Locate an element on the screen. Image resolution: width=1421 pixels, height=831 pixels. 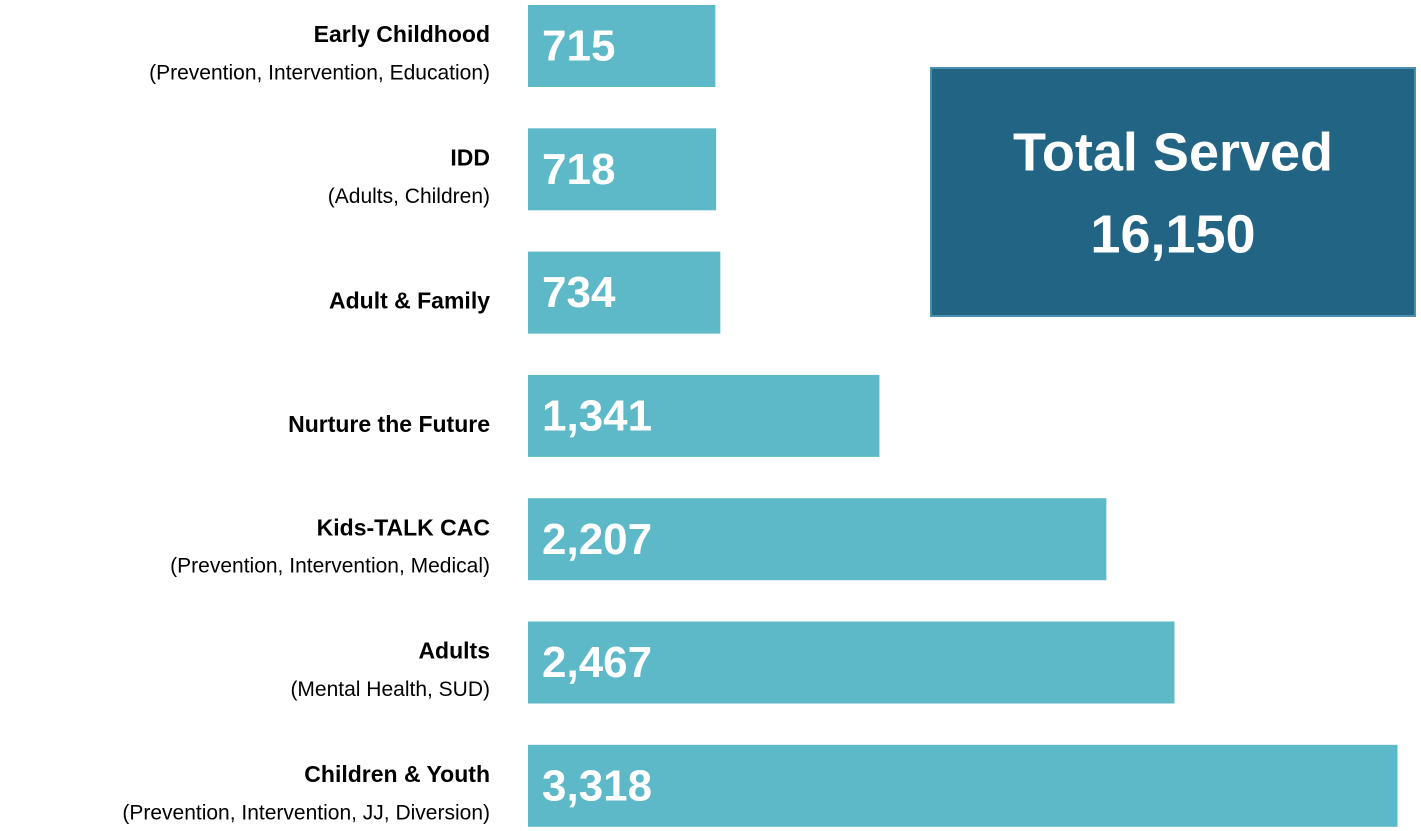
category-label: Nurture the Future is located at coordinates (389, 424).